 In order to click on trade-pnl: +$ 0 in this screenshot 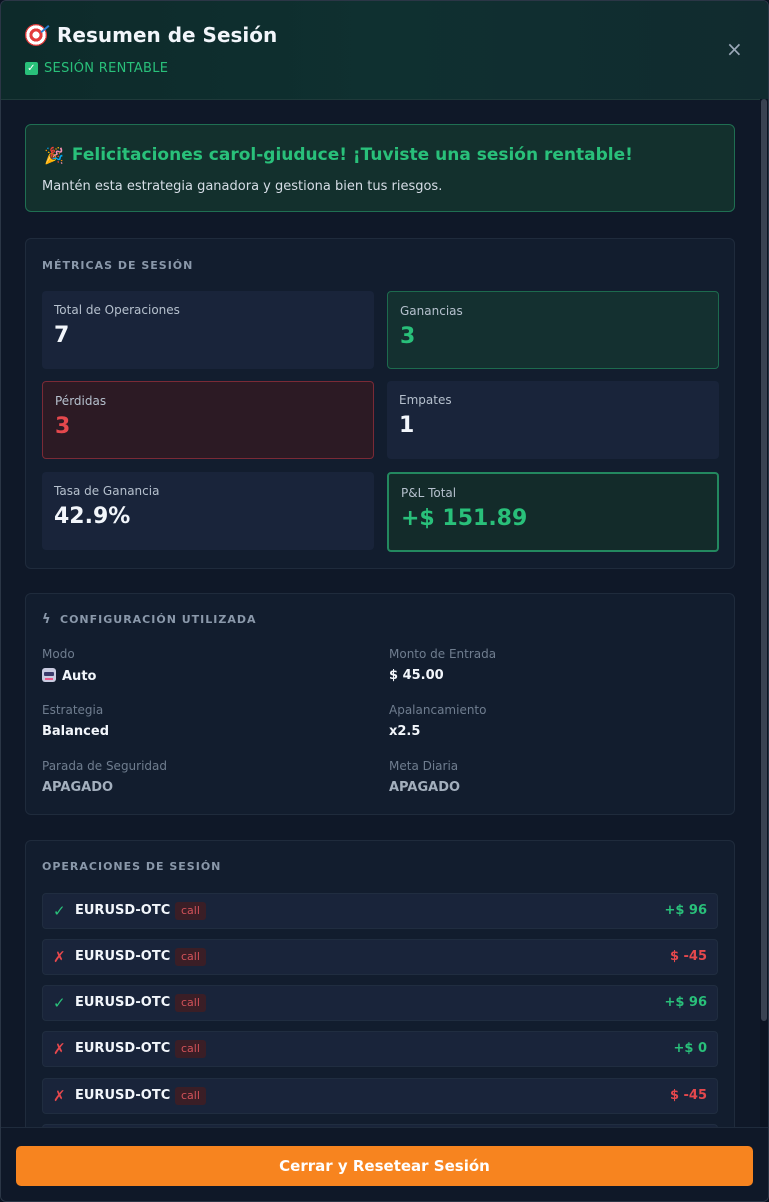, I will do `click(690, 1048)`.